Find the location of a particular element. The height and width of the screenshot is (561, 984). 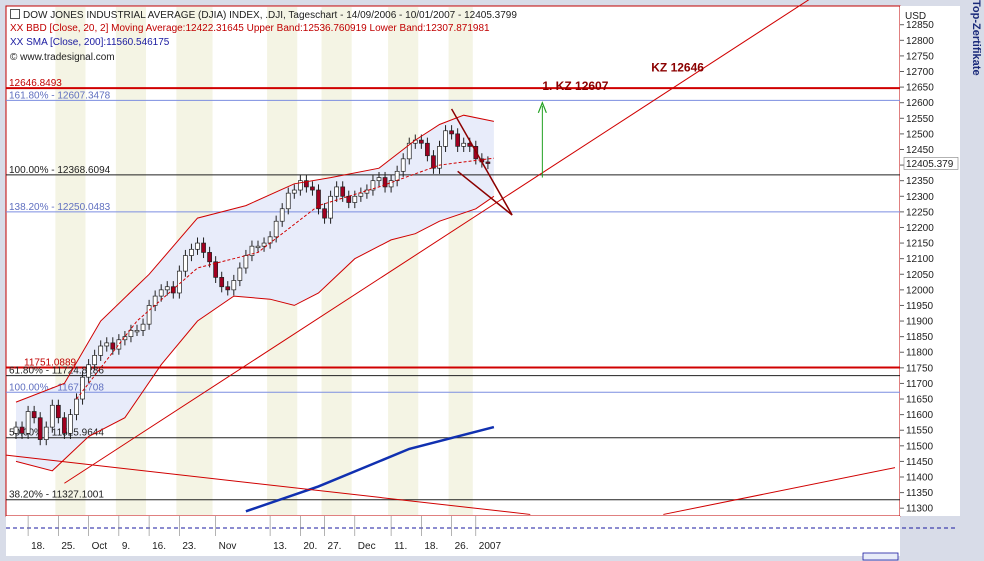

y-tick-label: 11500 is located at coordinates (920, 446).